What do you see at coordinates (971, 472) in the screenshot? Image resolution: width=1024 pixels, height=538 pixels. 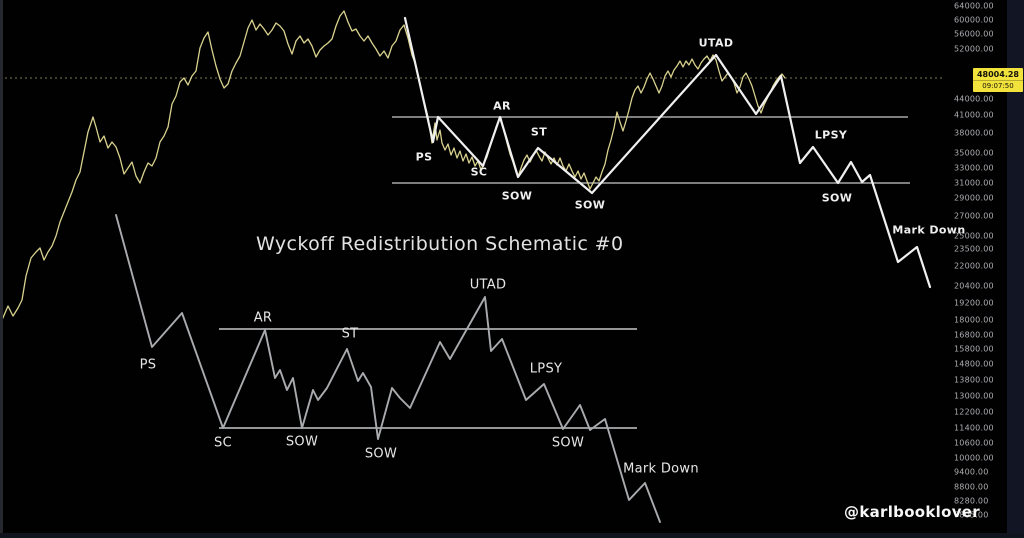 I see `price-axis-tick: 9400.00` at bounding box center [971, 472].